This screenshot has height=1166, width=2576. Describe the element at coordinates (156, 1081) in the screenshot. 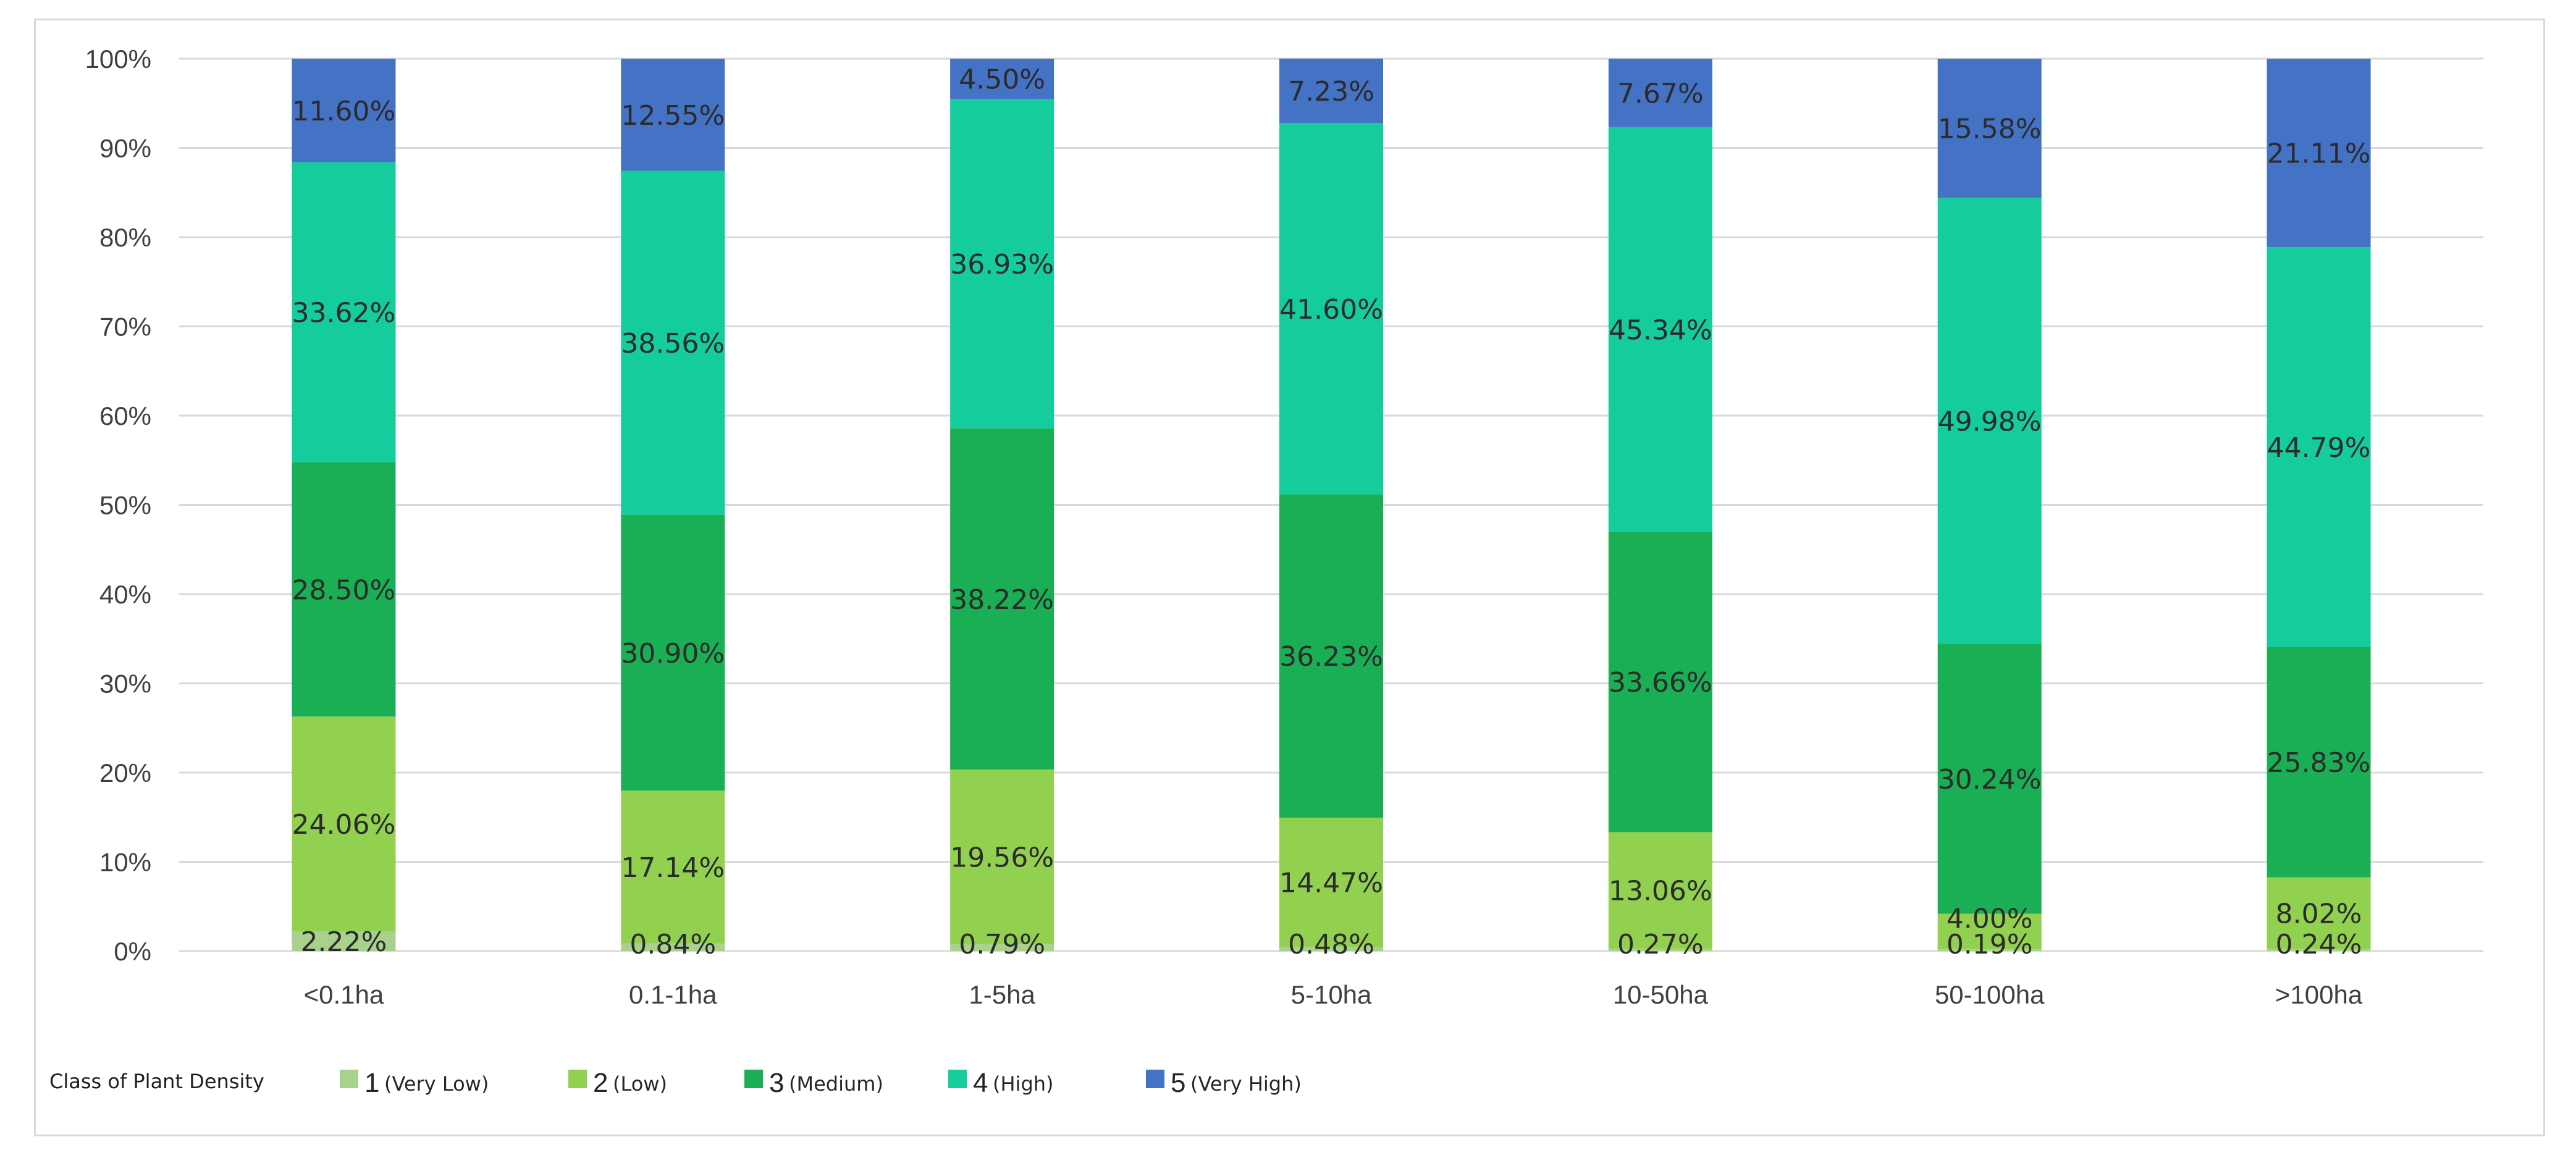

I see `legend-title: Class of Plant Density` at that location.